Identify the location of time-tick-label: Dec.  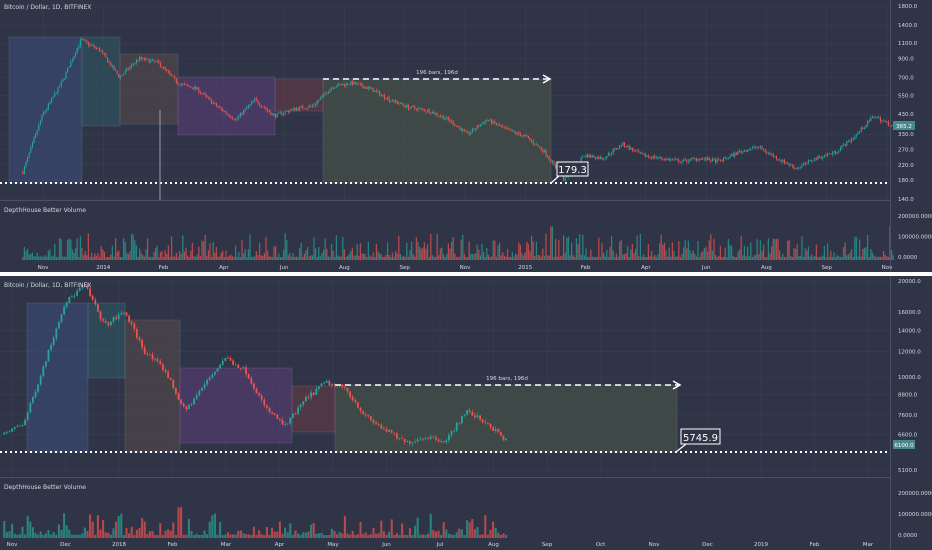
(707, 545).